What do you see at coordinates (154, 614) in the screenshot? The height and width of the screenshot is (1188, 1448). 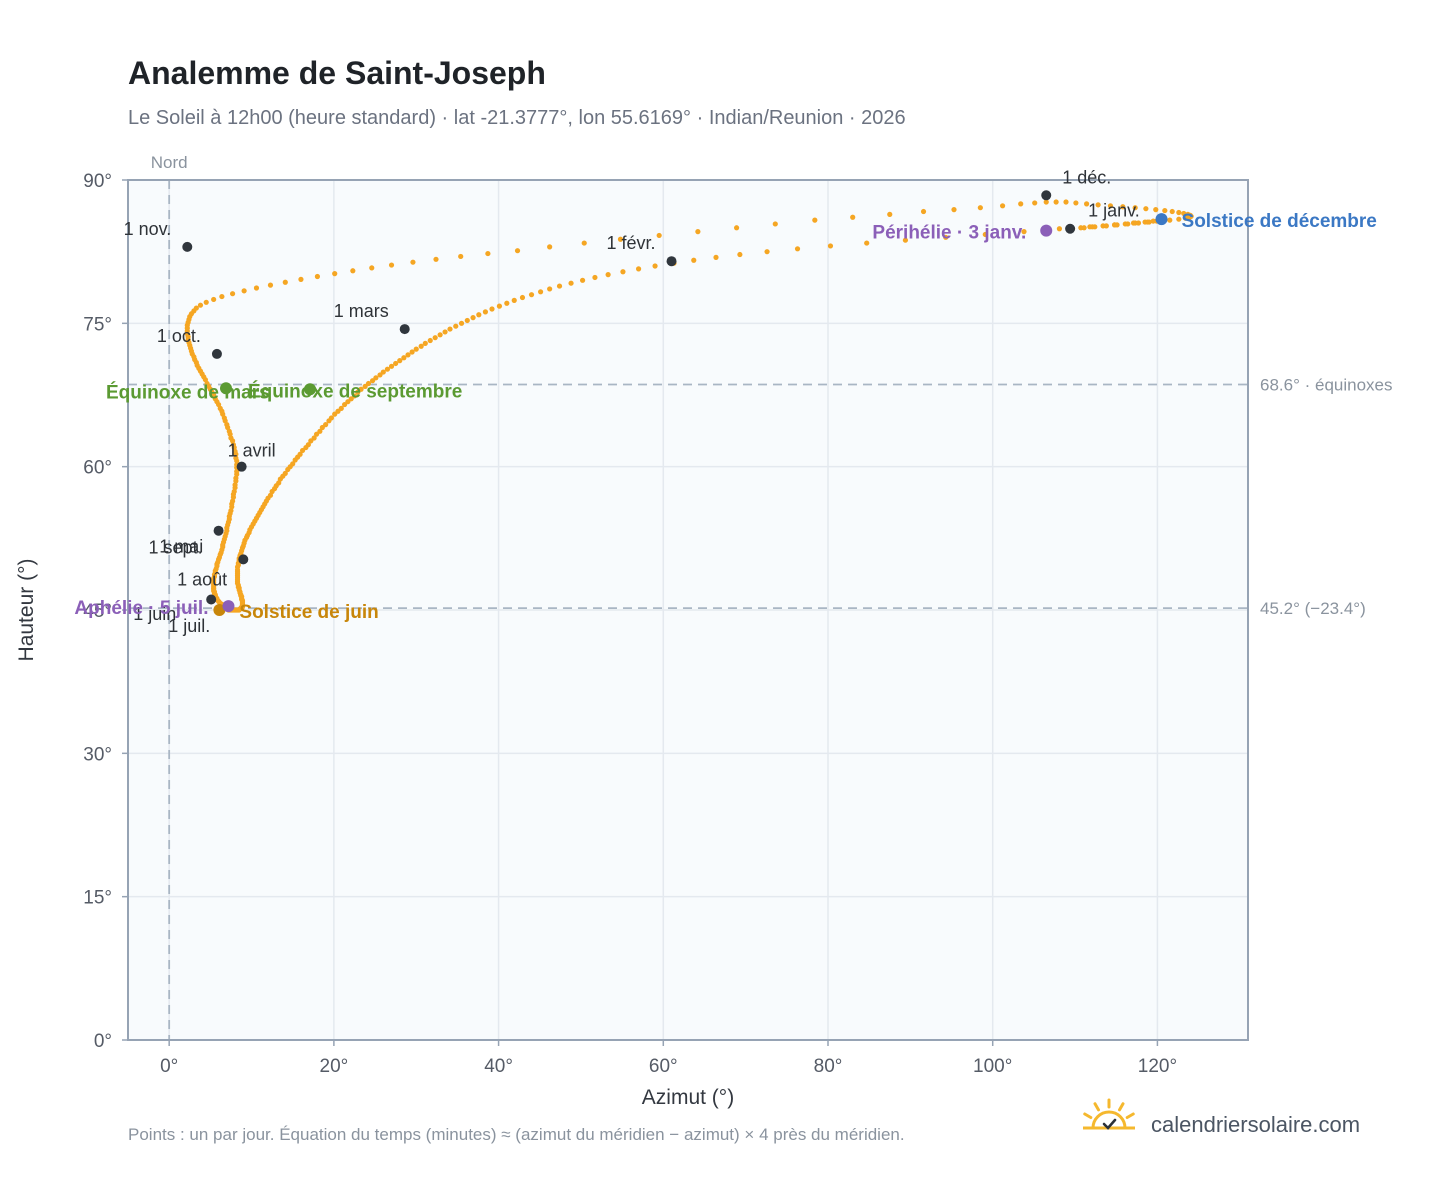 I see `month-label: 1 juin` at bounding box center [154, 614].